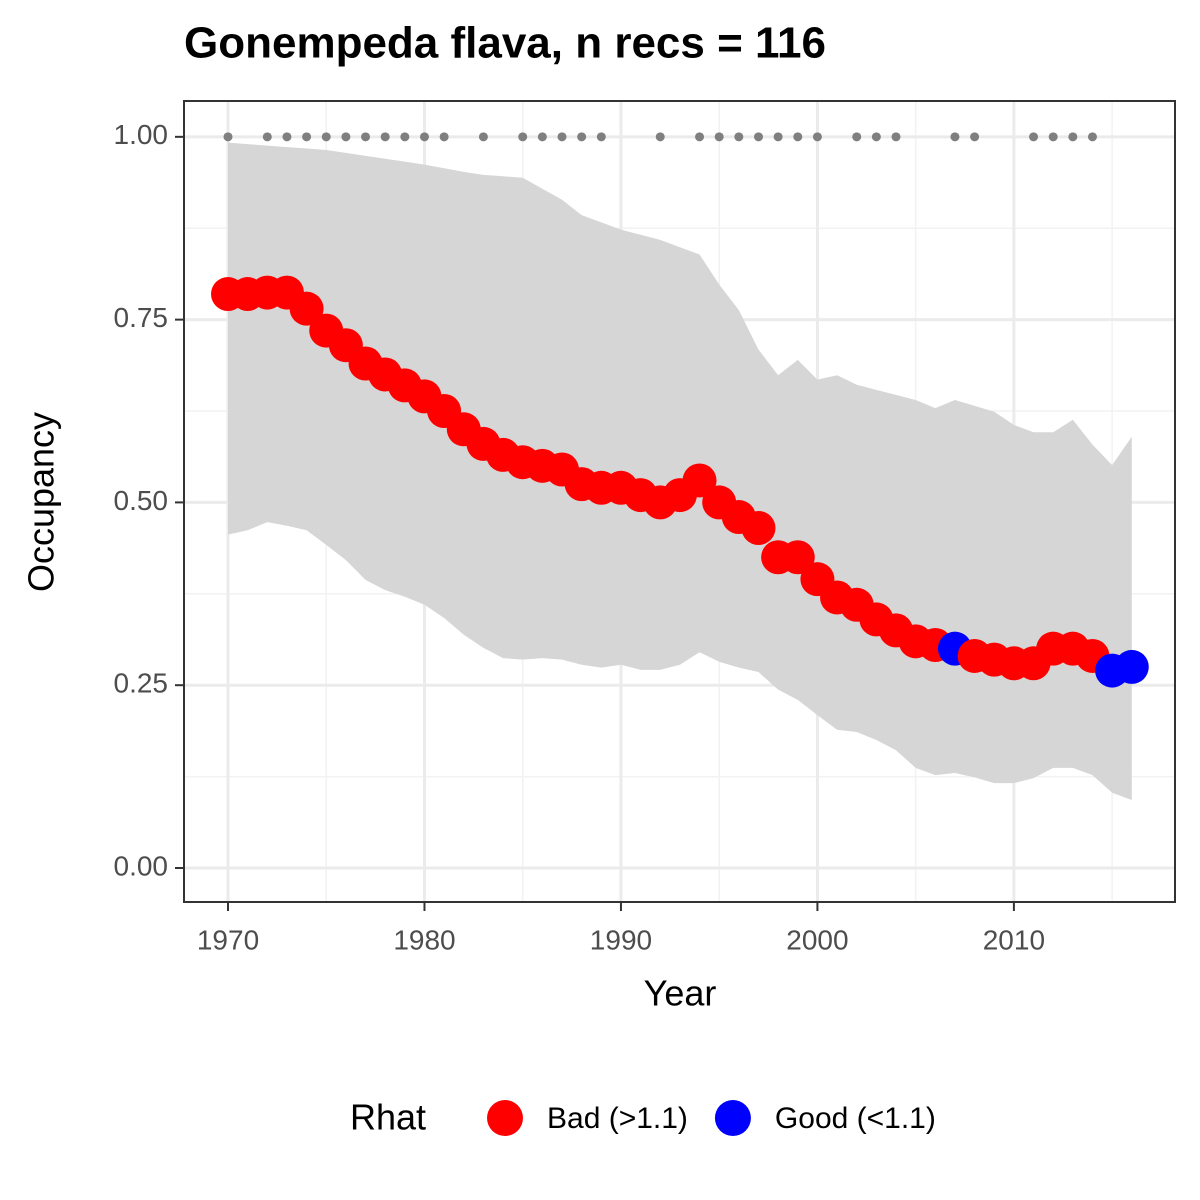  What do you see at coordinates (855, 1118) in the screenshot?
I see `legend-label: Good (<1.1)` at bounding box center [855, 1118].